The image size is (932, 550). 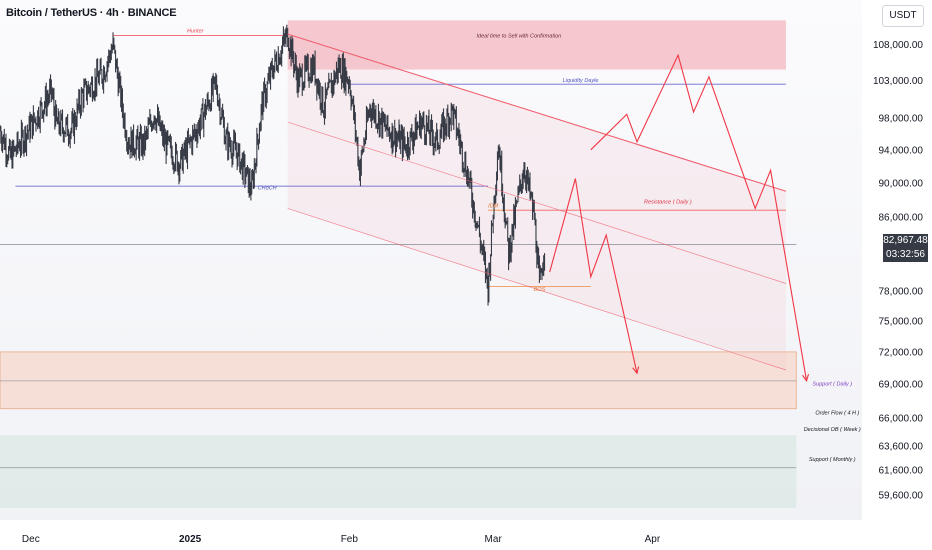 What do you see at coordinates (905, 248) in the screenshot?
I see `current-price-badge: 82,967.48 03:32:56` at bounding box center [905, 248].